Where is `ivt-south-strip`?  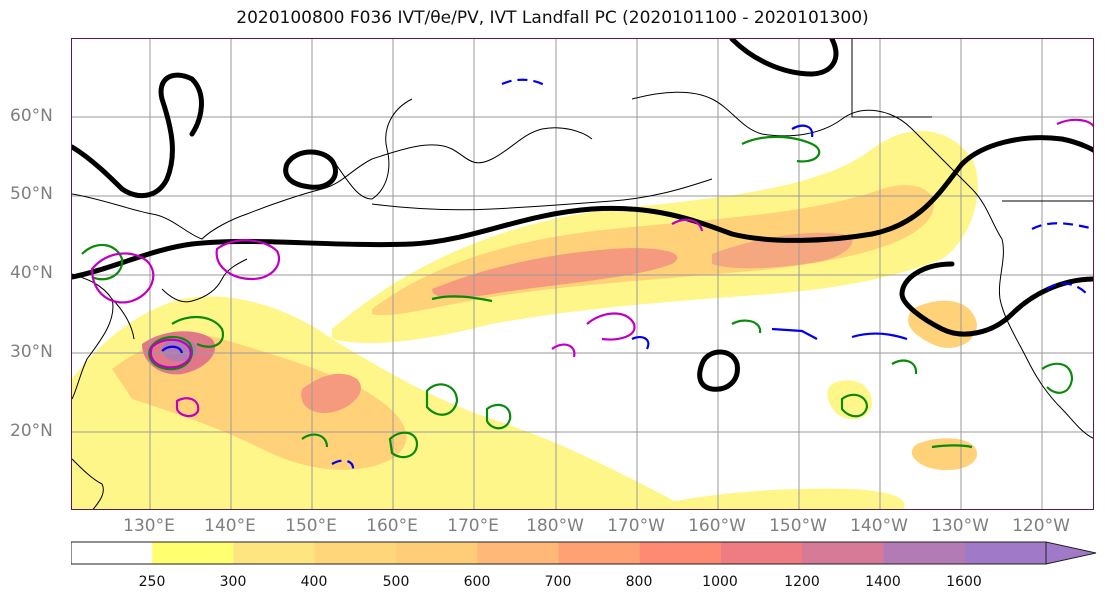 ivt-south-strip is located at coordinates (772, 498).